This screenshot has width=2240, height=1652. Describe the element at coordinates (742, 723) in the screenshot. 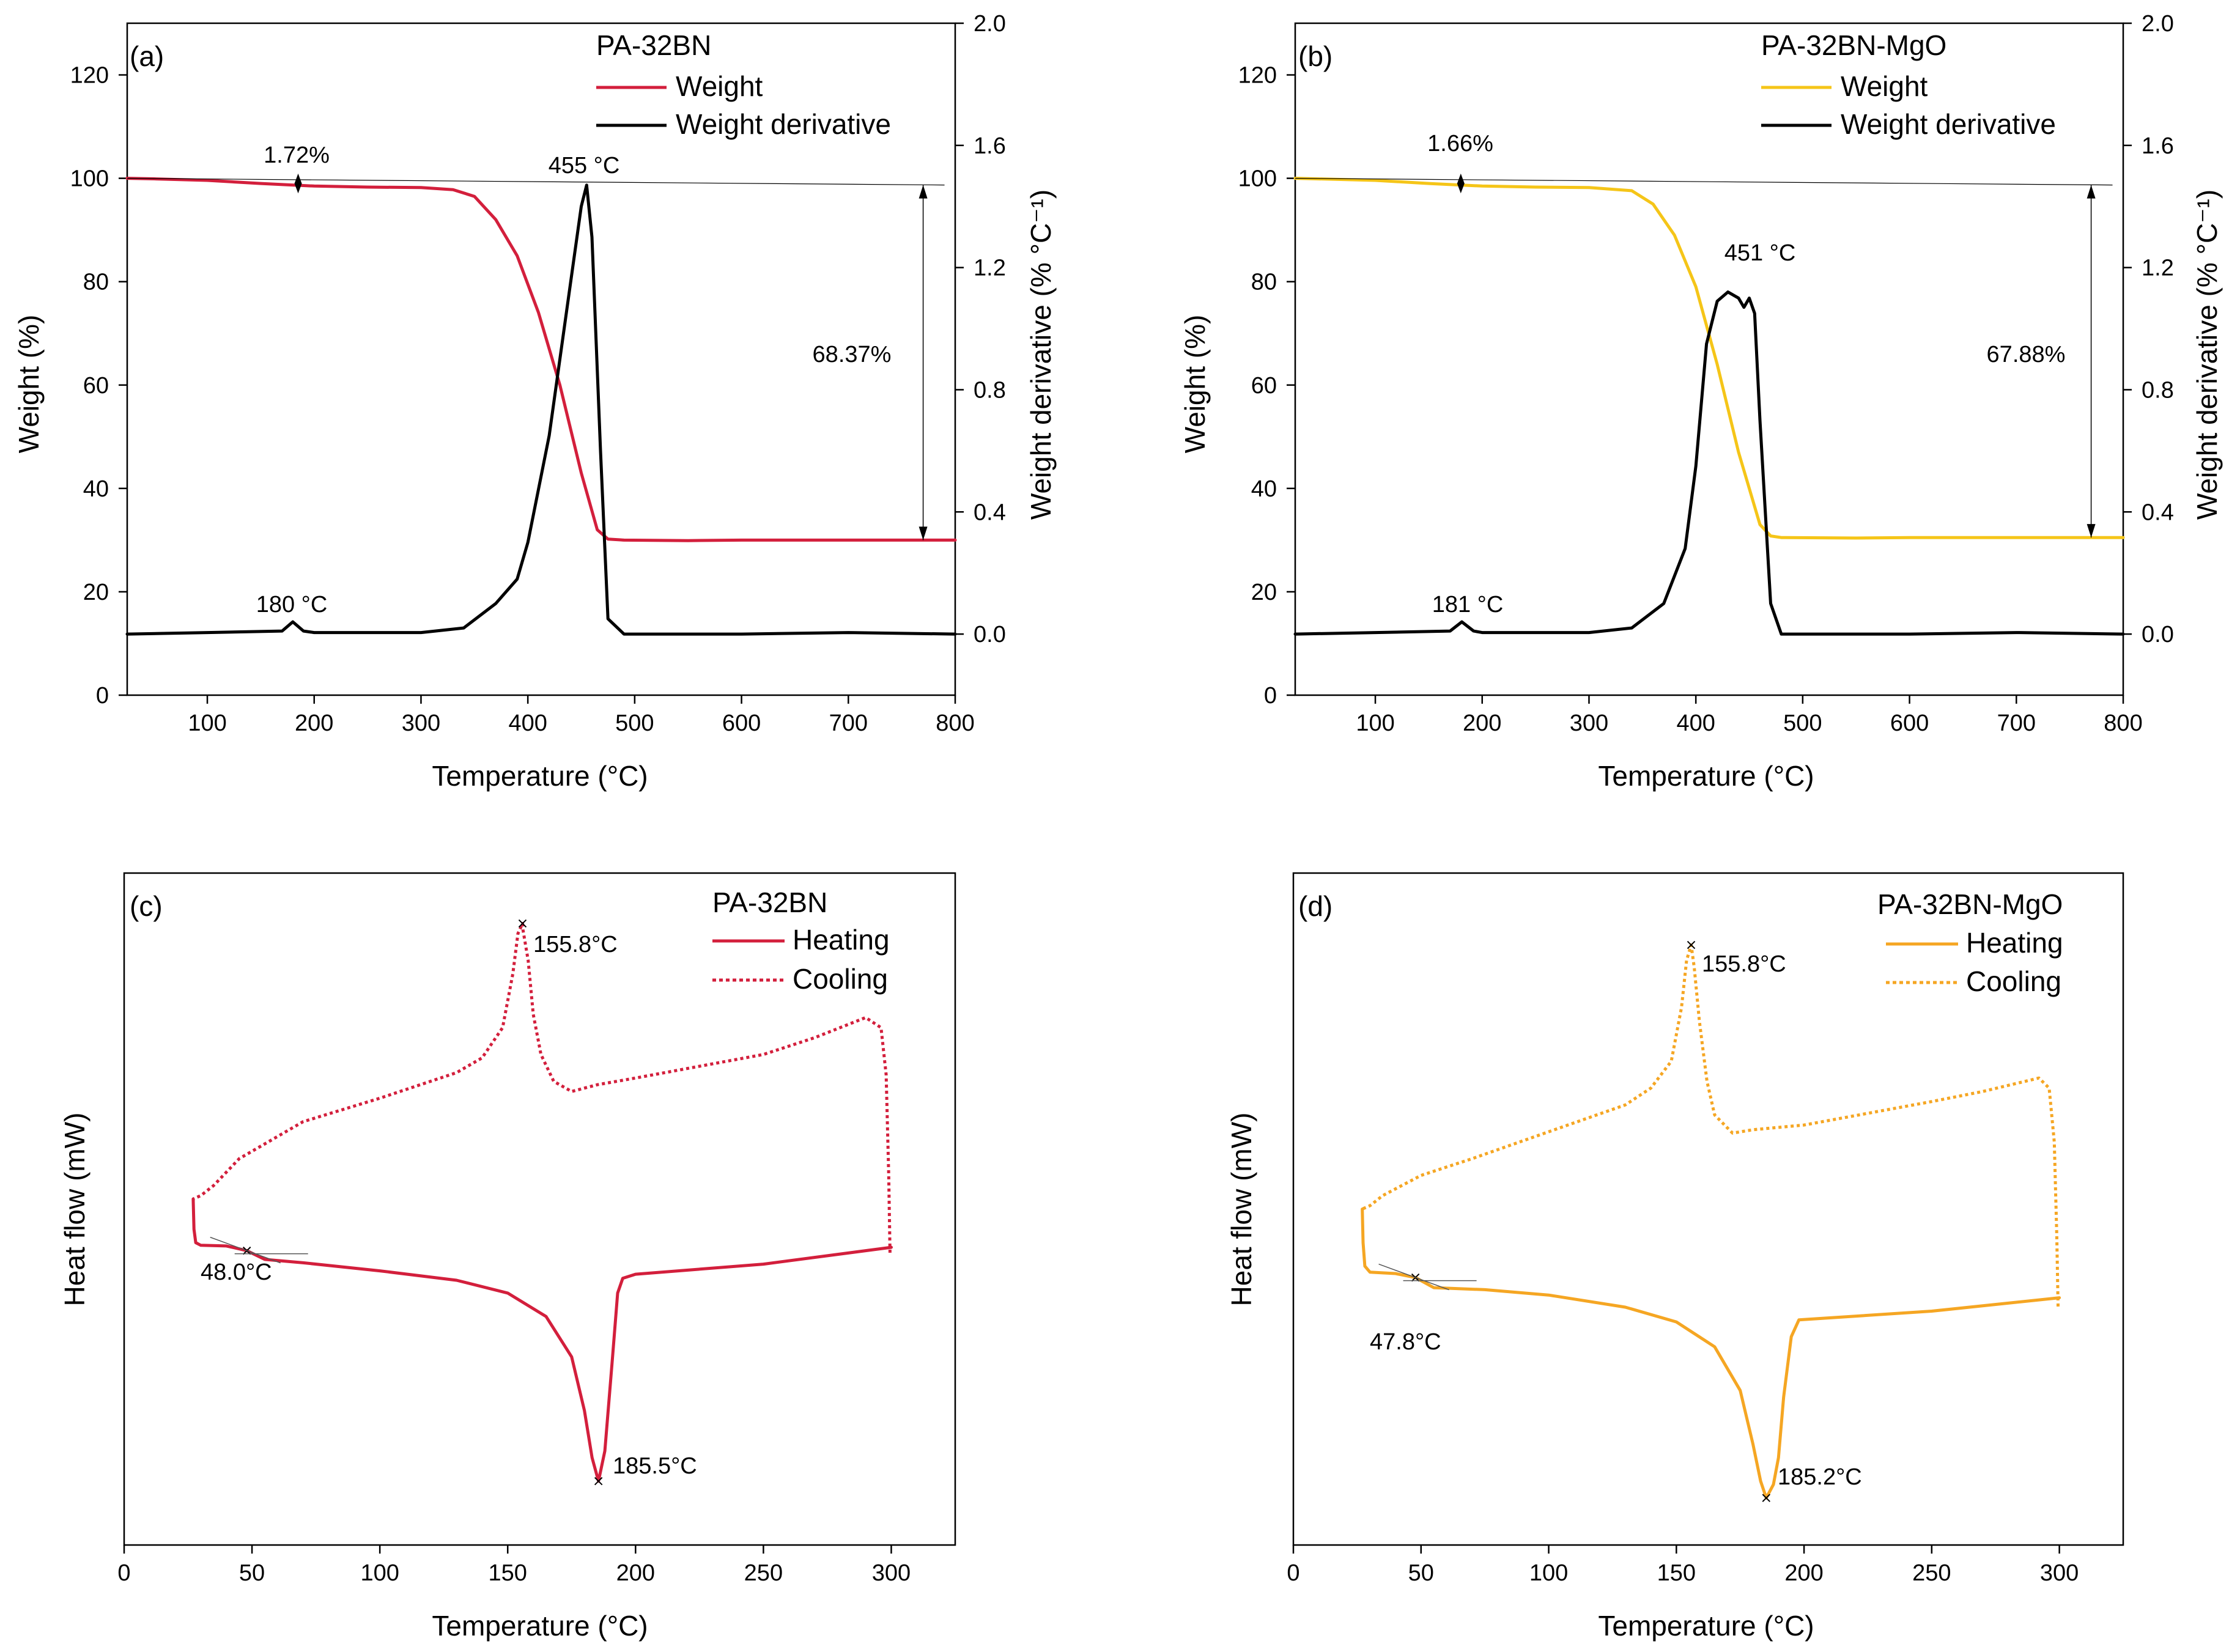

I see `panel-a-x-tick-label: 600` at that location.